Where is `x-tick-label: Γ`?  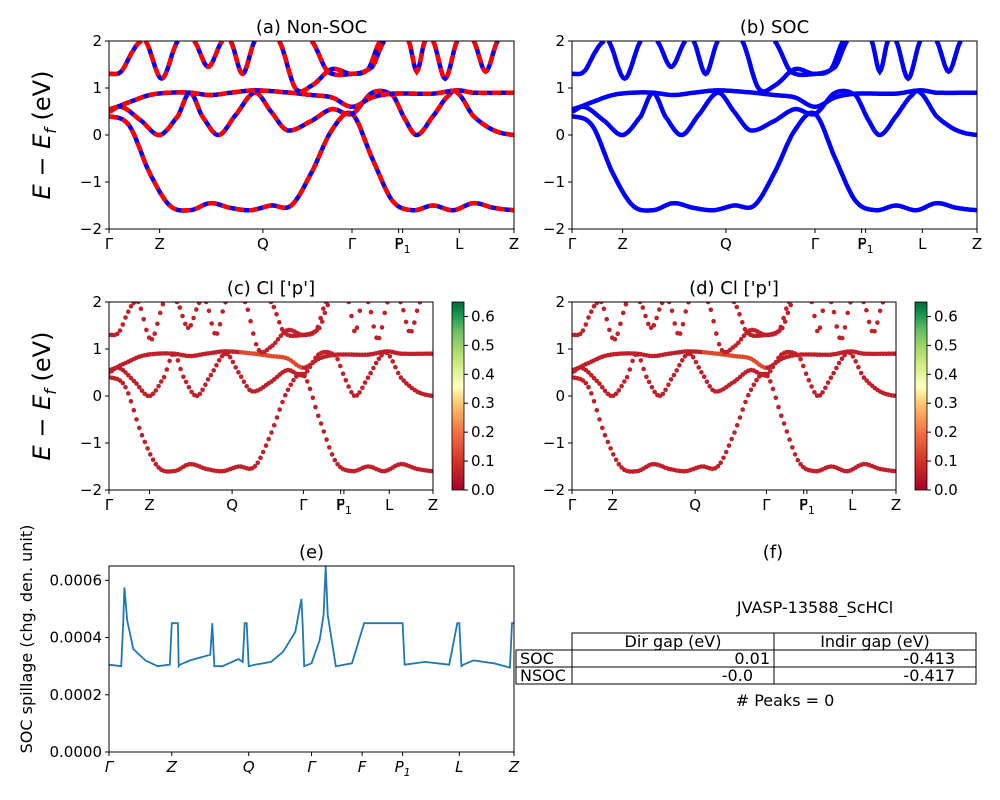 x-tick-label: Γ is located at coordinates (815, 244).